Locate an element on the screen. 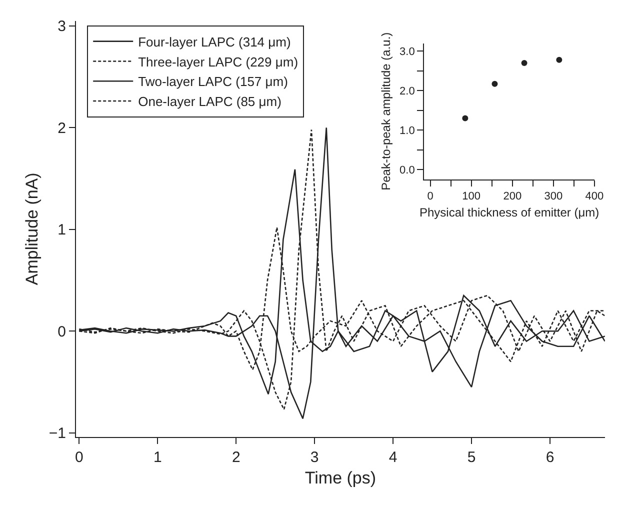 The height and width of the screenshot is (505, 625). y-axis-title: Peak-to-peak amplitude (a.u.) is located at coordinates (385, 111).